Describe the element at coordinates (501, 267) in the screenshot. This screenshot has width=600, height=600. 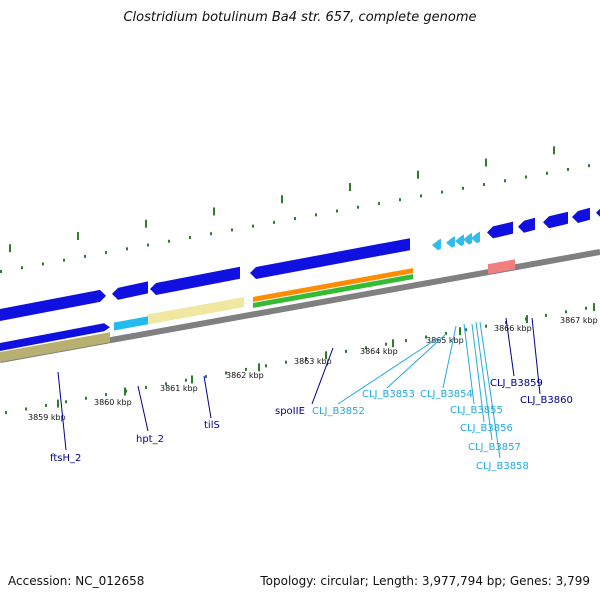
I see `rrna-band` at that location.